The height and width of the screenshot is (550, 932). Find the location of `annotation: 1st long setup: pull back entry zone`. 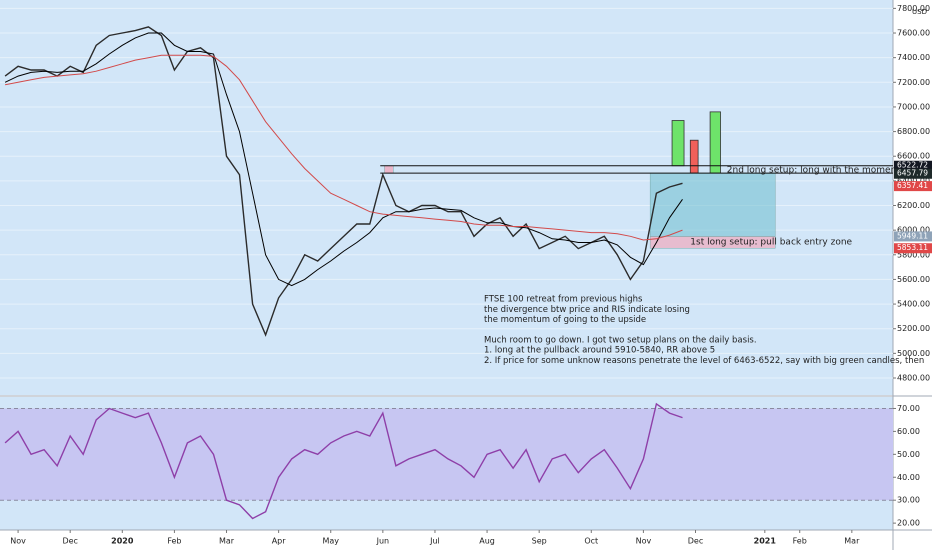

annotation: 1st long setup: pull back entry zone is located at coordinates (771, 242).